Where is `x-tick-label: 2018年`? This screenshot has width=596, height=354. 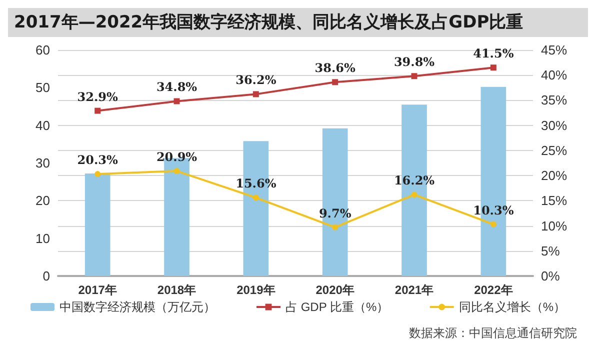 x-tick-label: 2018年 is located at coordinates (176, 290).